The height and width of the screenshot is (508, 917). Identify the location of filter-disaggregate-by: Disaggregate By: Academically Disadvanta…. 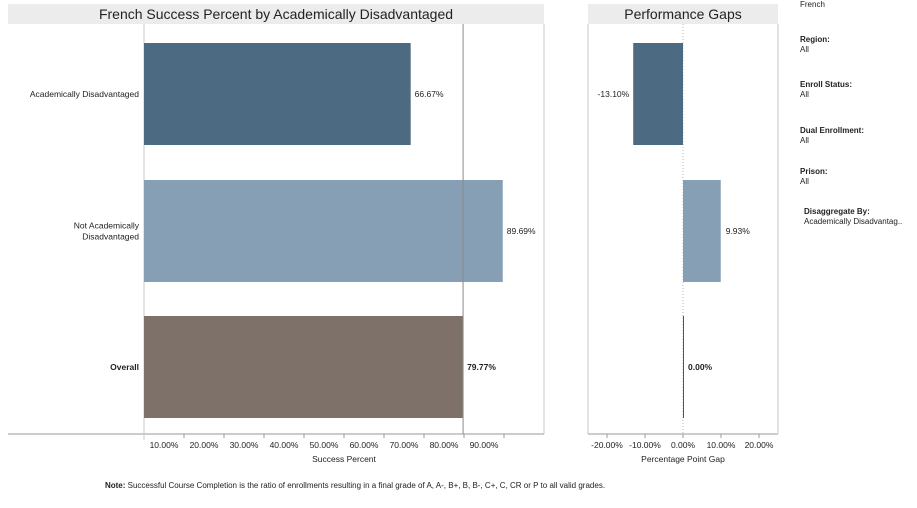
(853, 217).